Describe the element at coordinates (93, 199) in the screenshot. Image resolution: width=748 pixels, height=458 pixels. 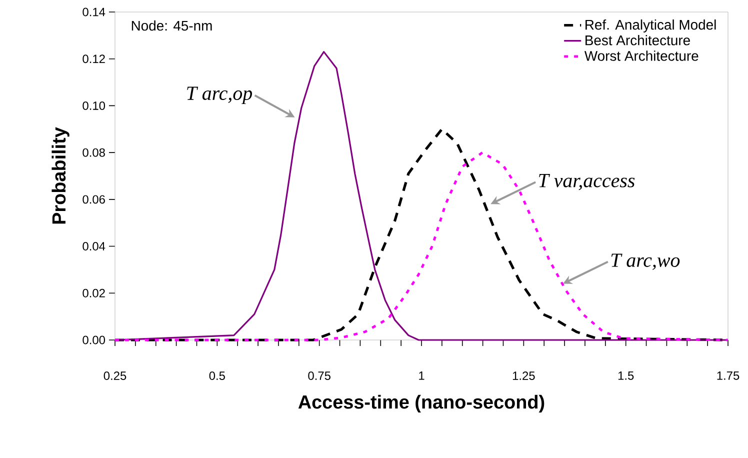
I see `y-tick-label: 0.06` at that location.